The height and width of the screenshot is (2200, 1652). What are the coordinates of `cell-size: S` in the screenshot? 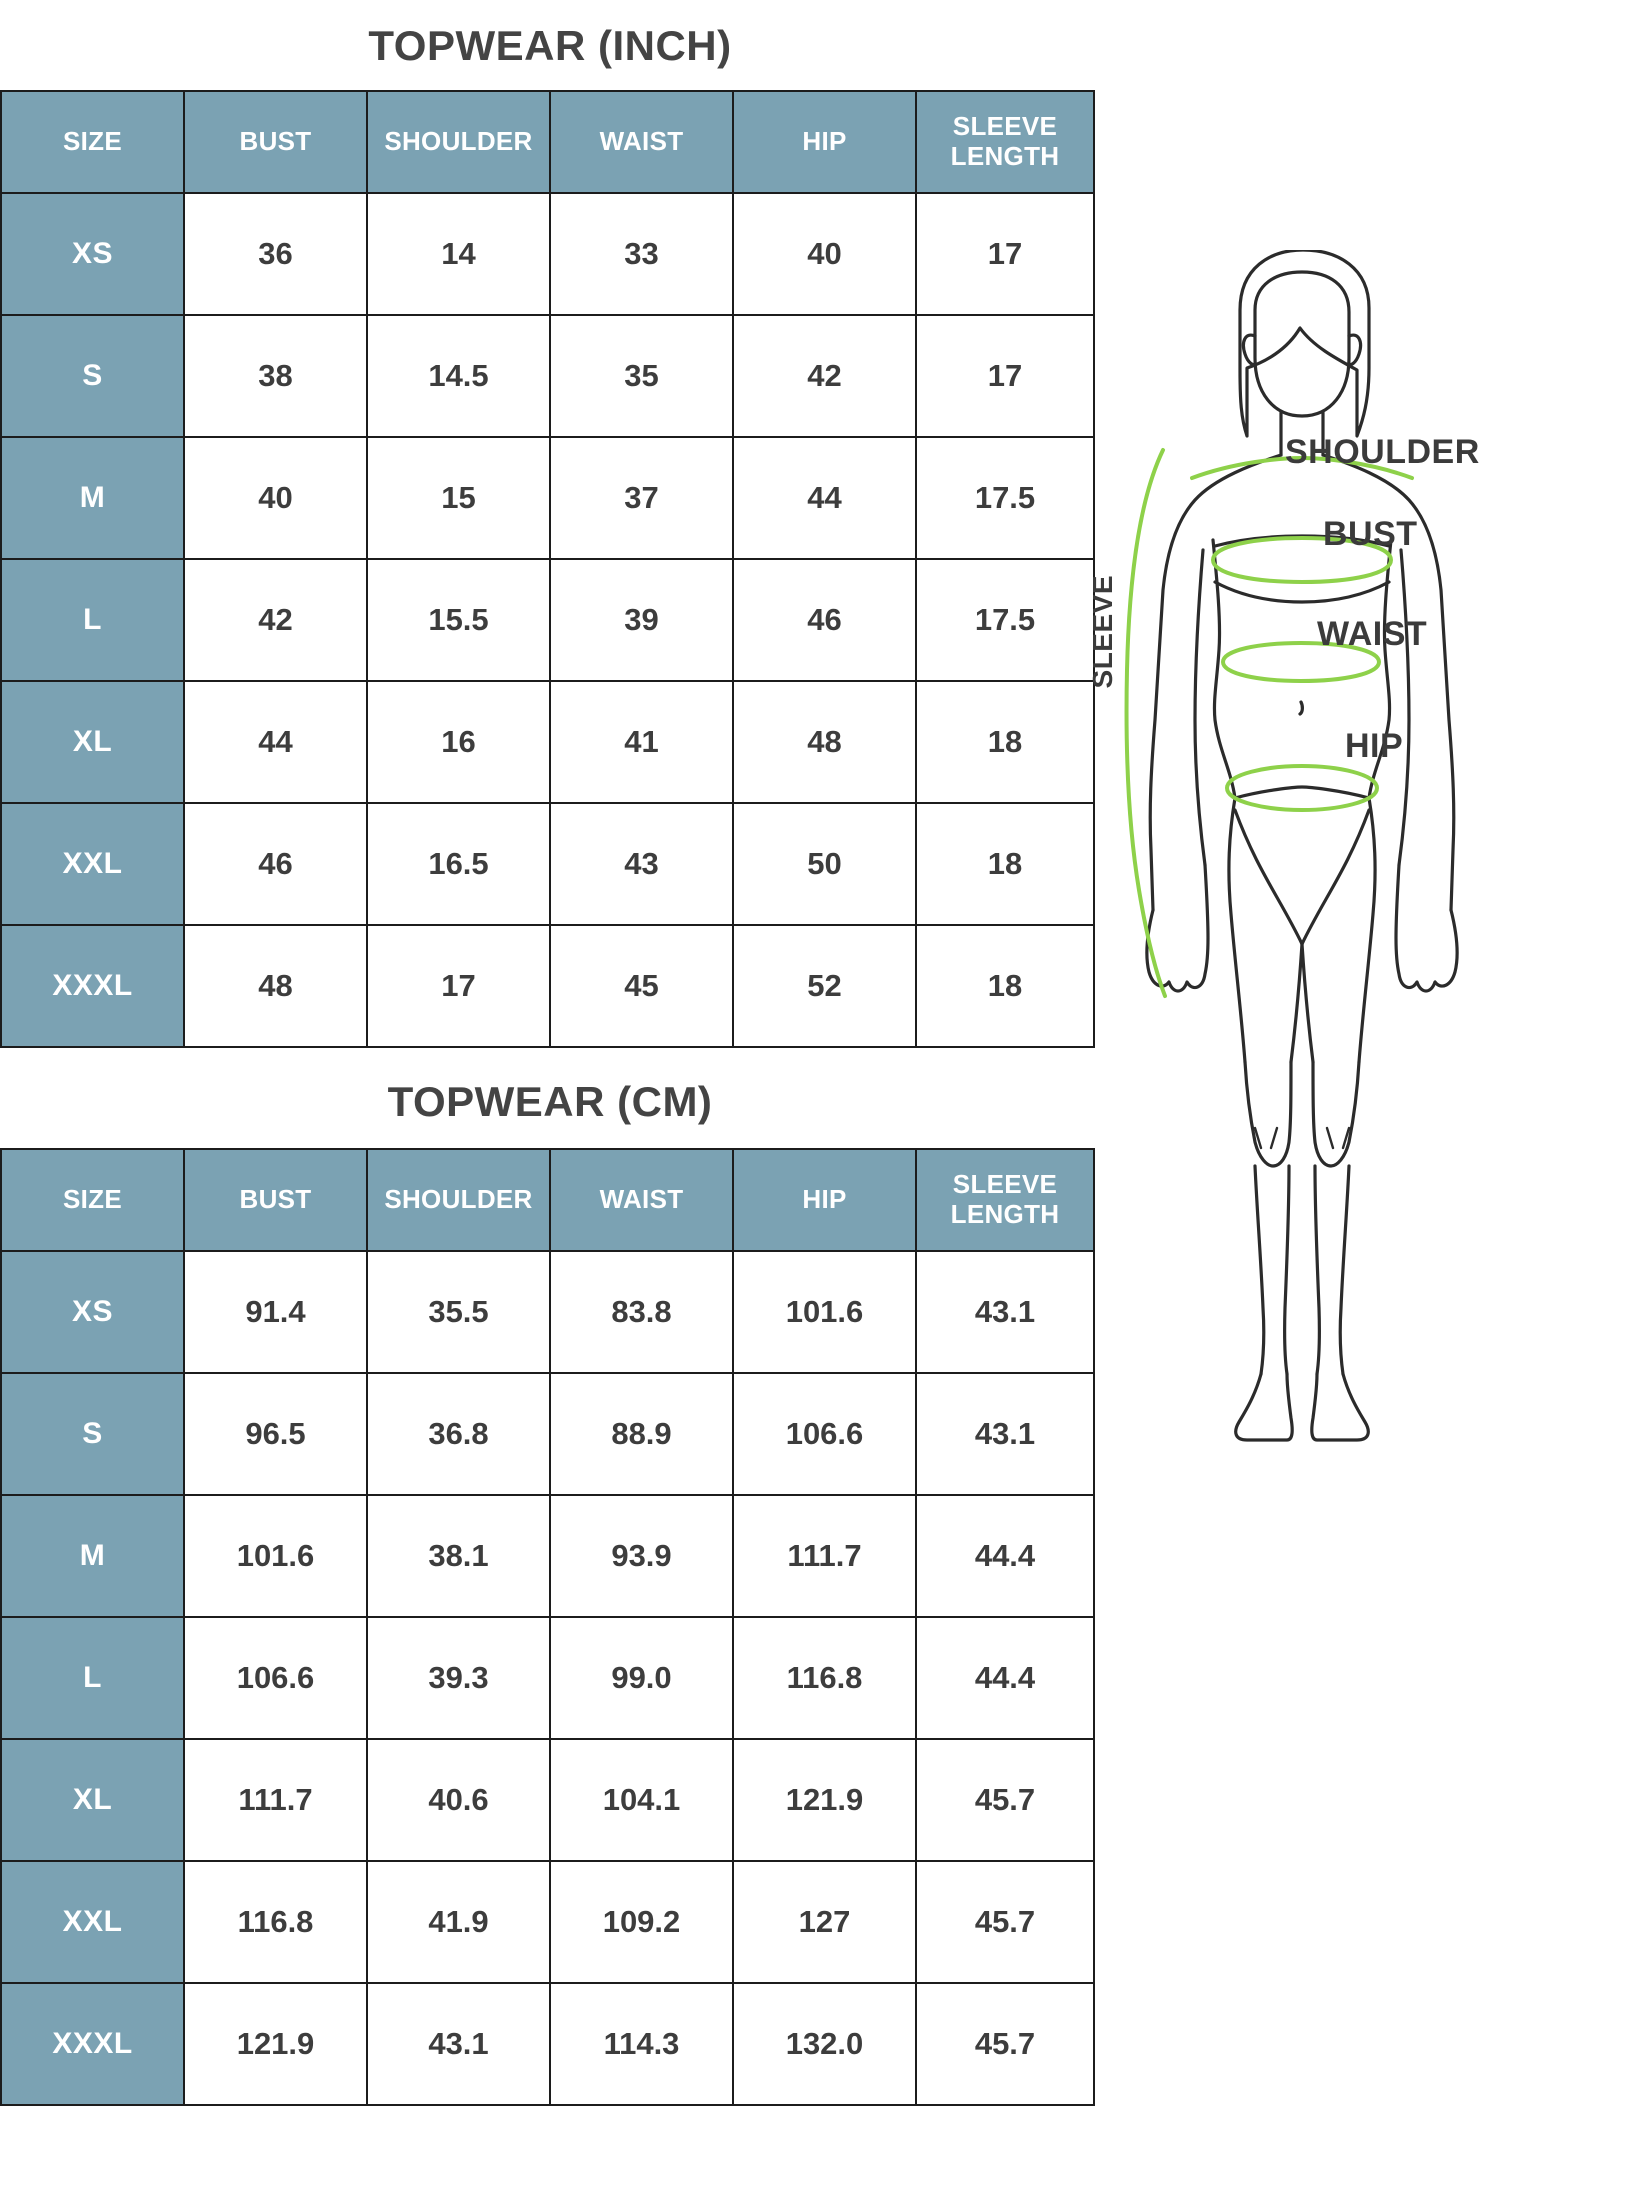 It's located at (92, 376).